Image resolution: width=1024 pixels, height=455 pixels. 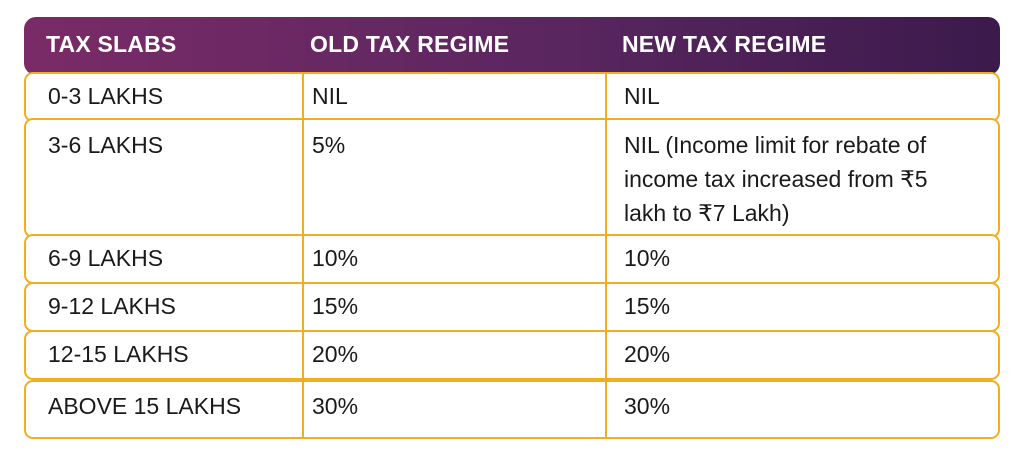 What do you see at coordinates (512, 259) in the screenshot?
I see `table-row: 6-9 LAKHS 10% 10%` at bounding box center [512, 259].